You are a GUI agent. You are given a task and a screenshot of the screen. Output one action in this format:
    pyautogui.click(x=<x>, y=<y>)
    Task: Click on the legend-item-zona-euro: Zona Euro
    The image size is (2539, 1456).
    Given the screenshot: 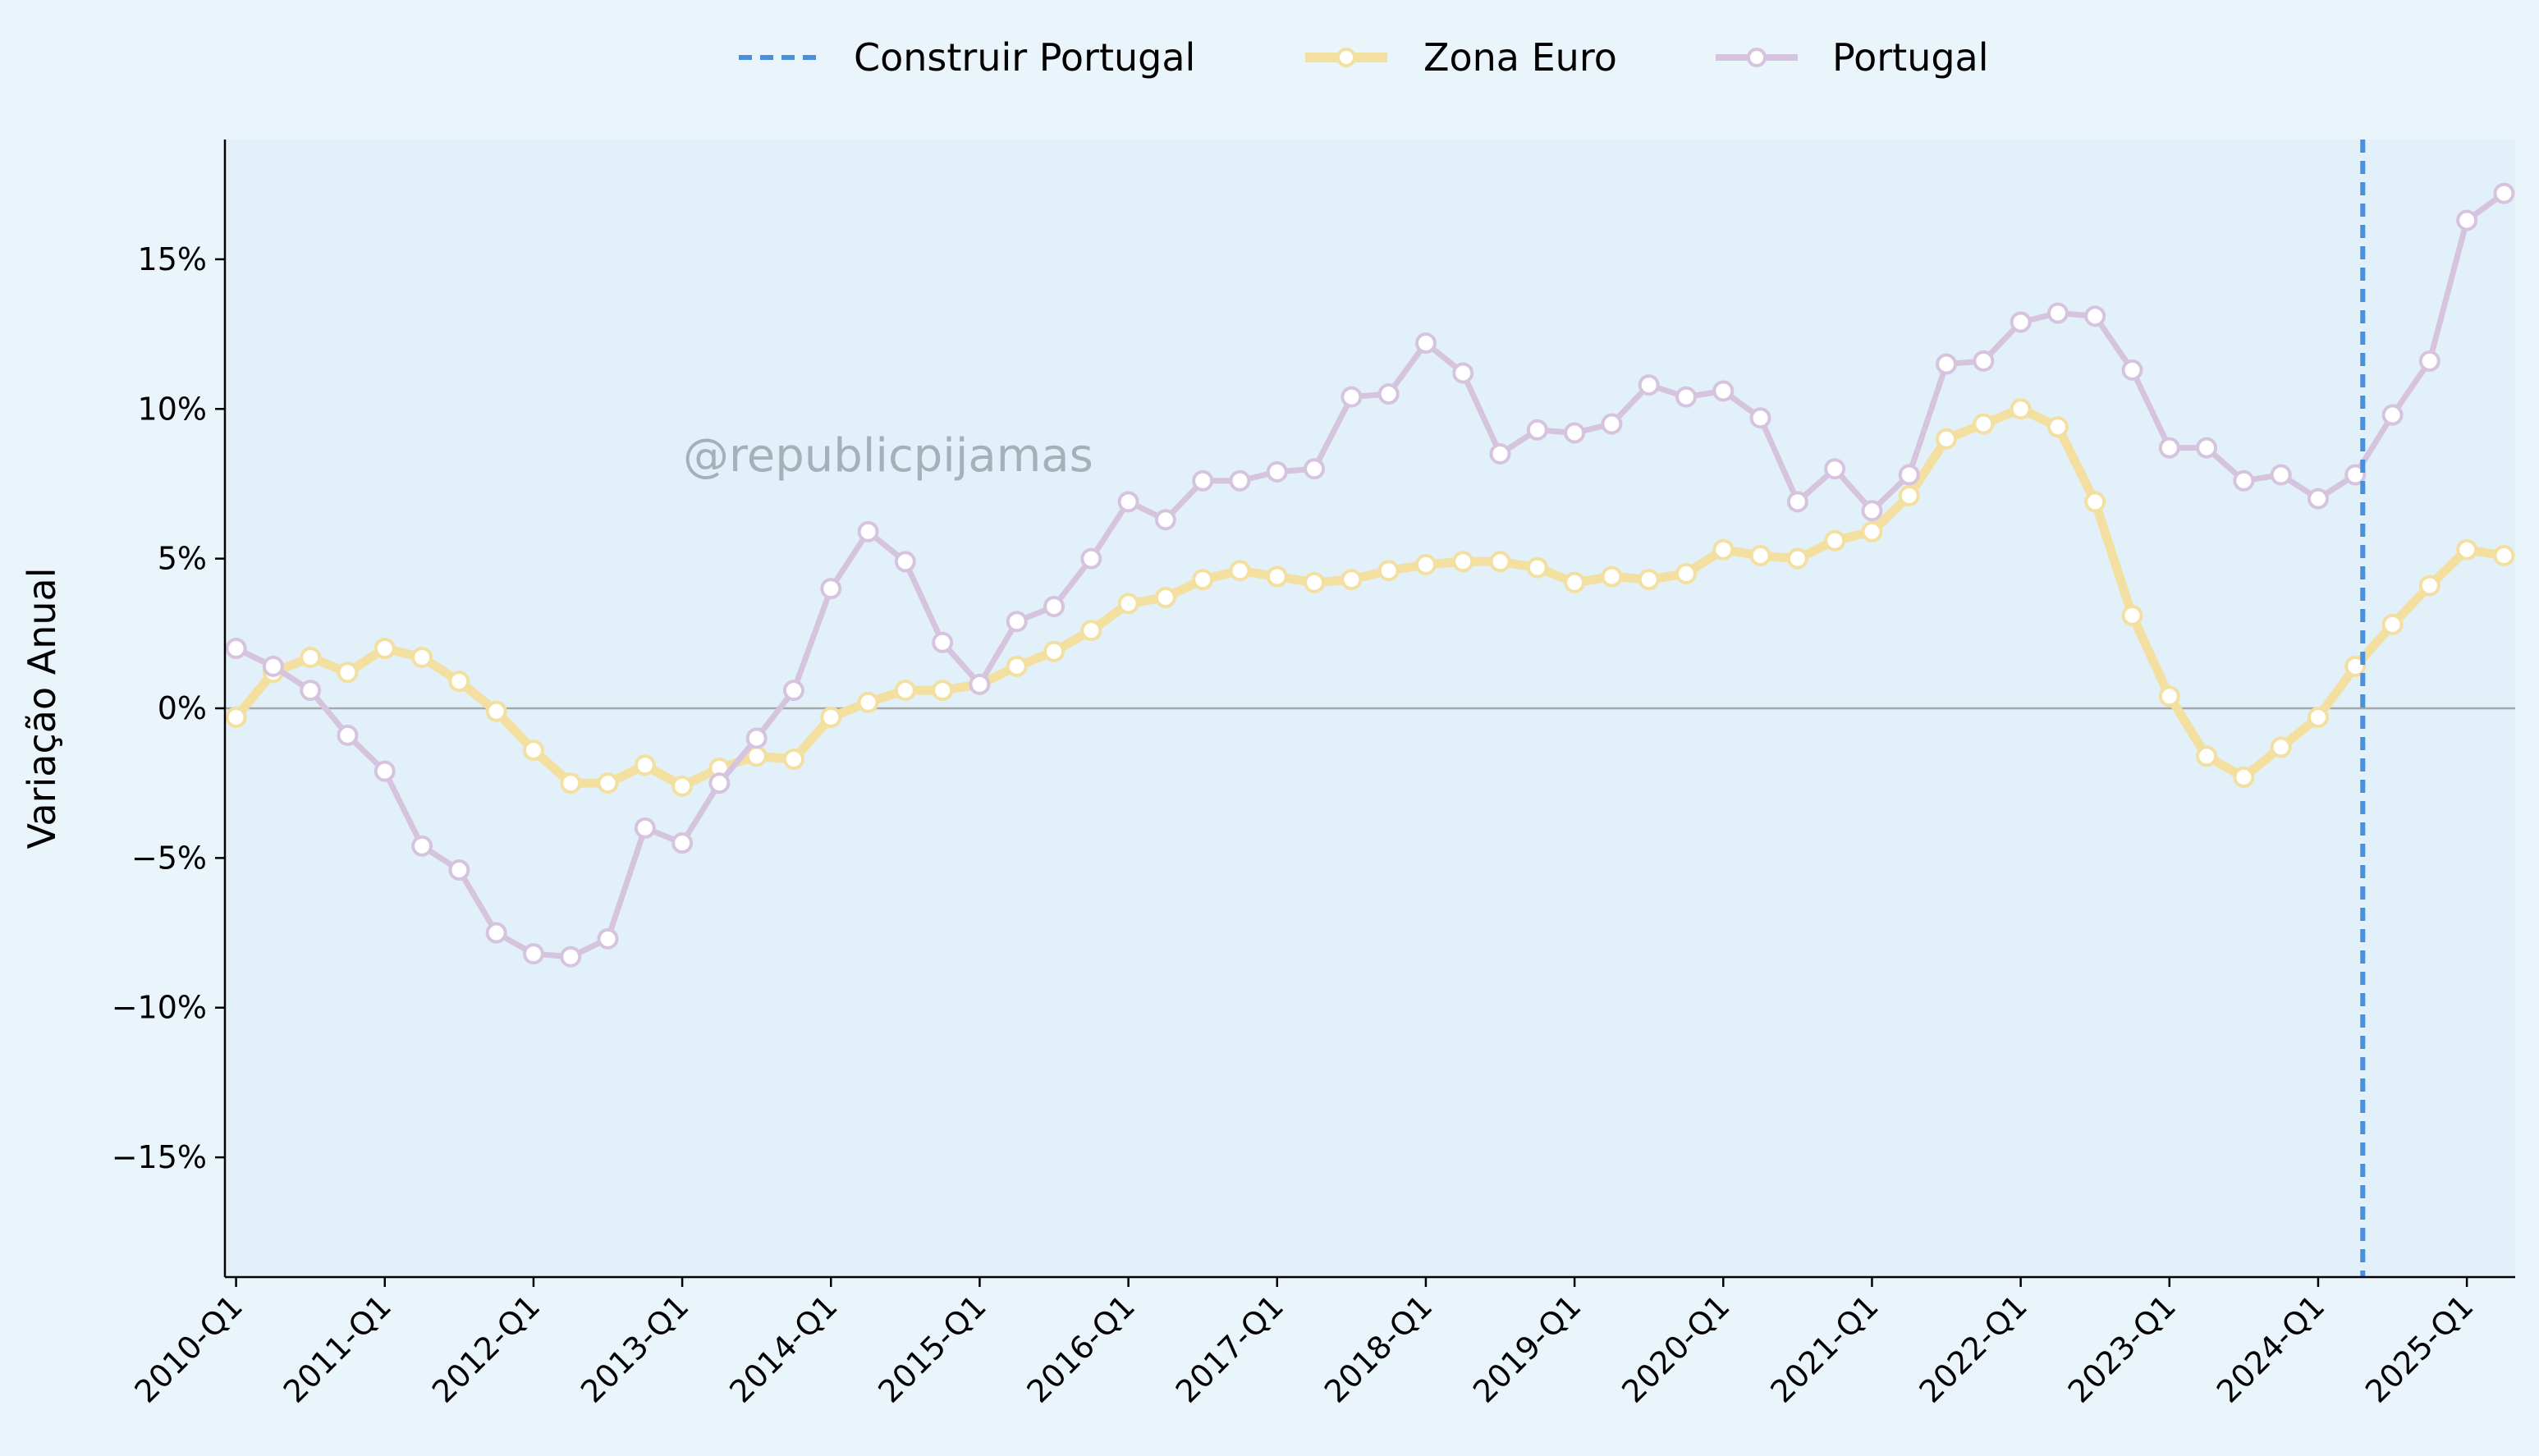 What is the action you would take?
    pyautogui.click(x=1461, y=57)
    